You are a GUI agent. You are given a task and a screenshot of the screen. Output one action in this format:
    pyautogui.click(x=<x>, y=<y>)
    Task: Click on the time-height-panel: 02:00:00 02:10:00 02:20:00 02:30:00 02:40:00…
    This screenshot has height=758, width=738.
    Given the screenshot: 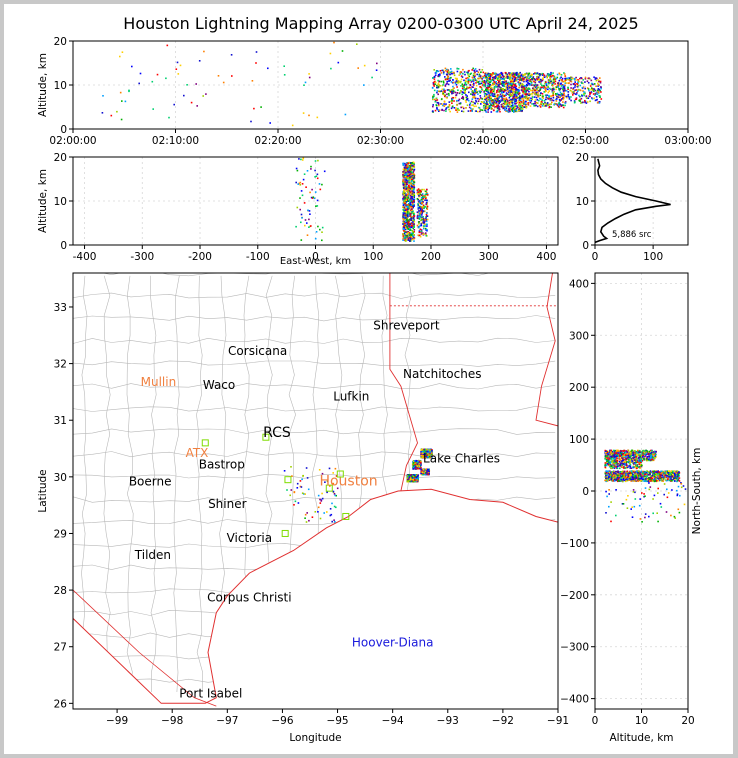 What is the action you would take?
    pyautogui.click(x=374, y=91)
    